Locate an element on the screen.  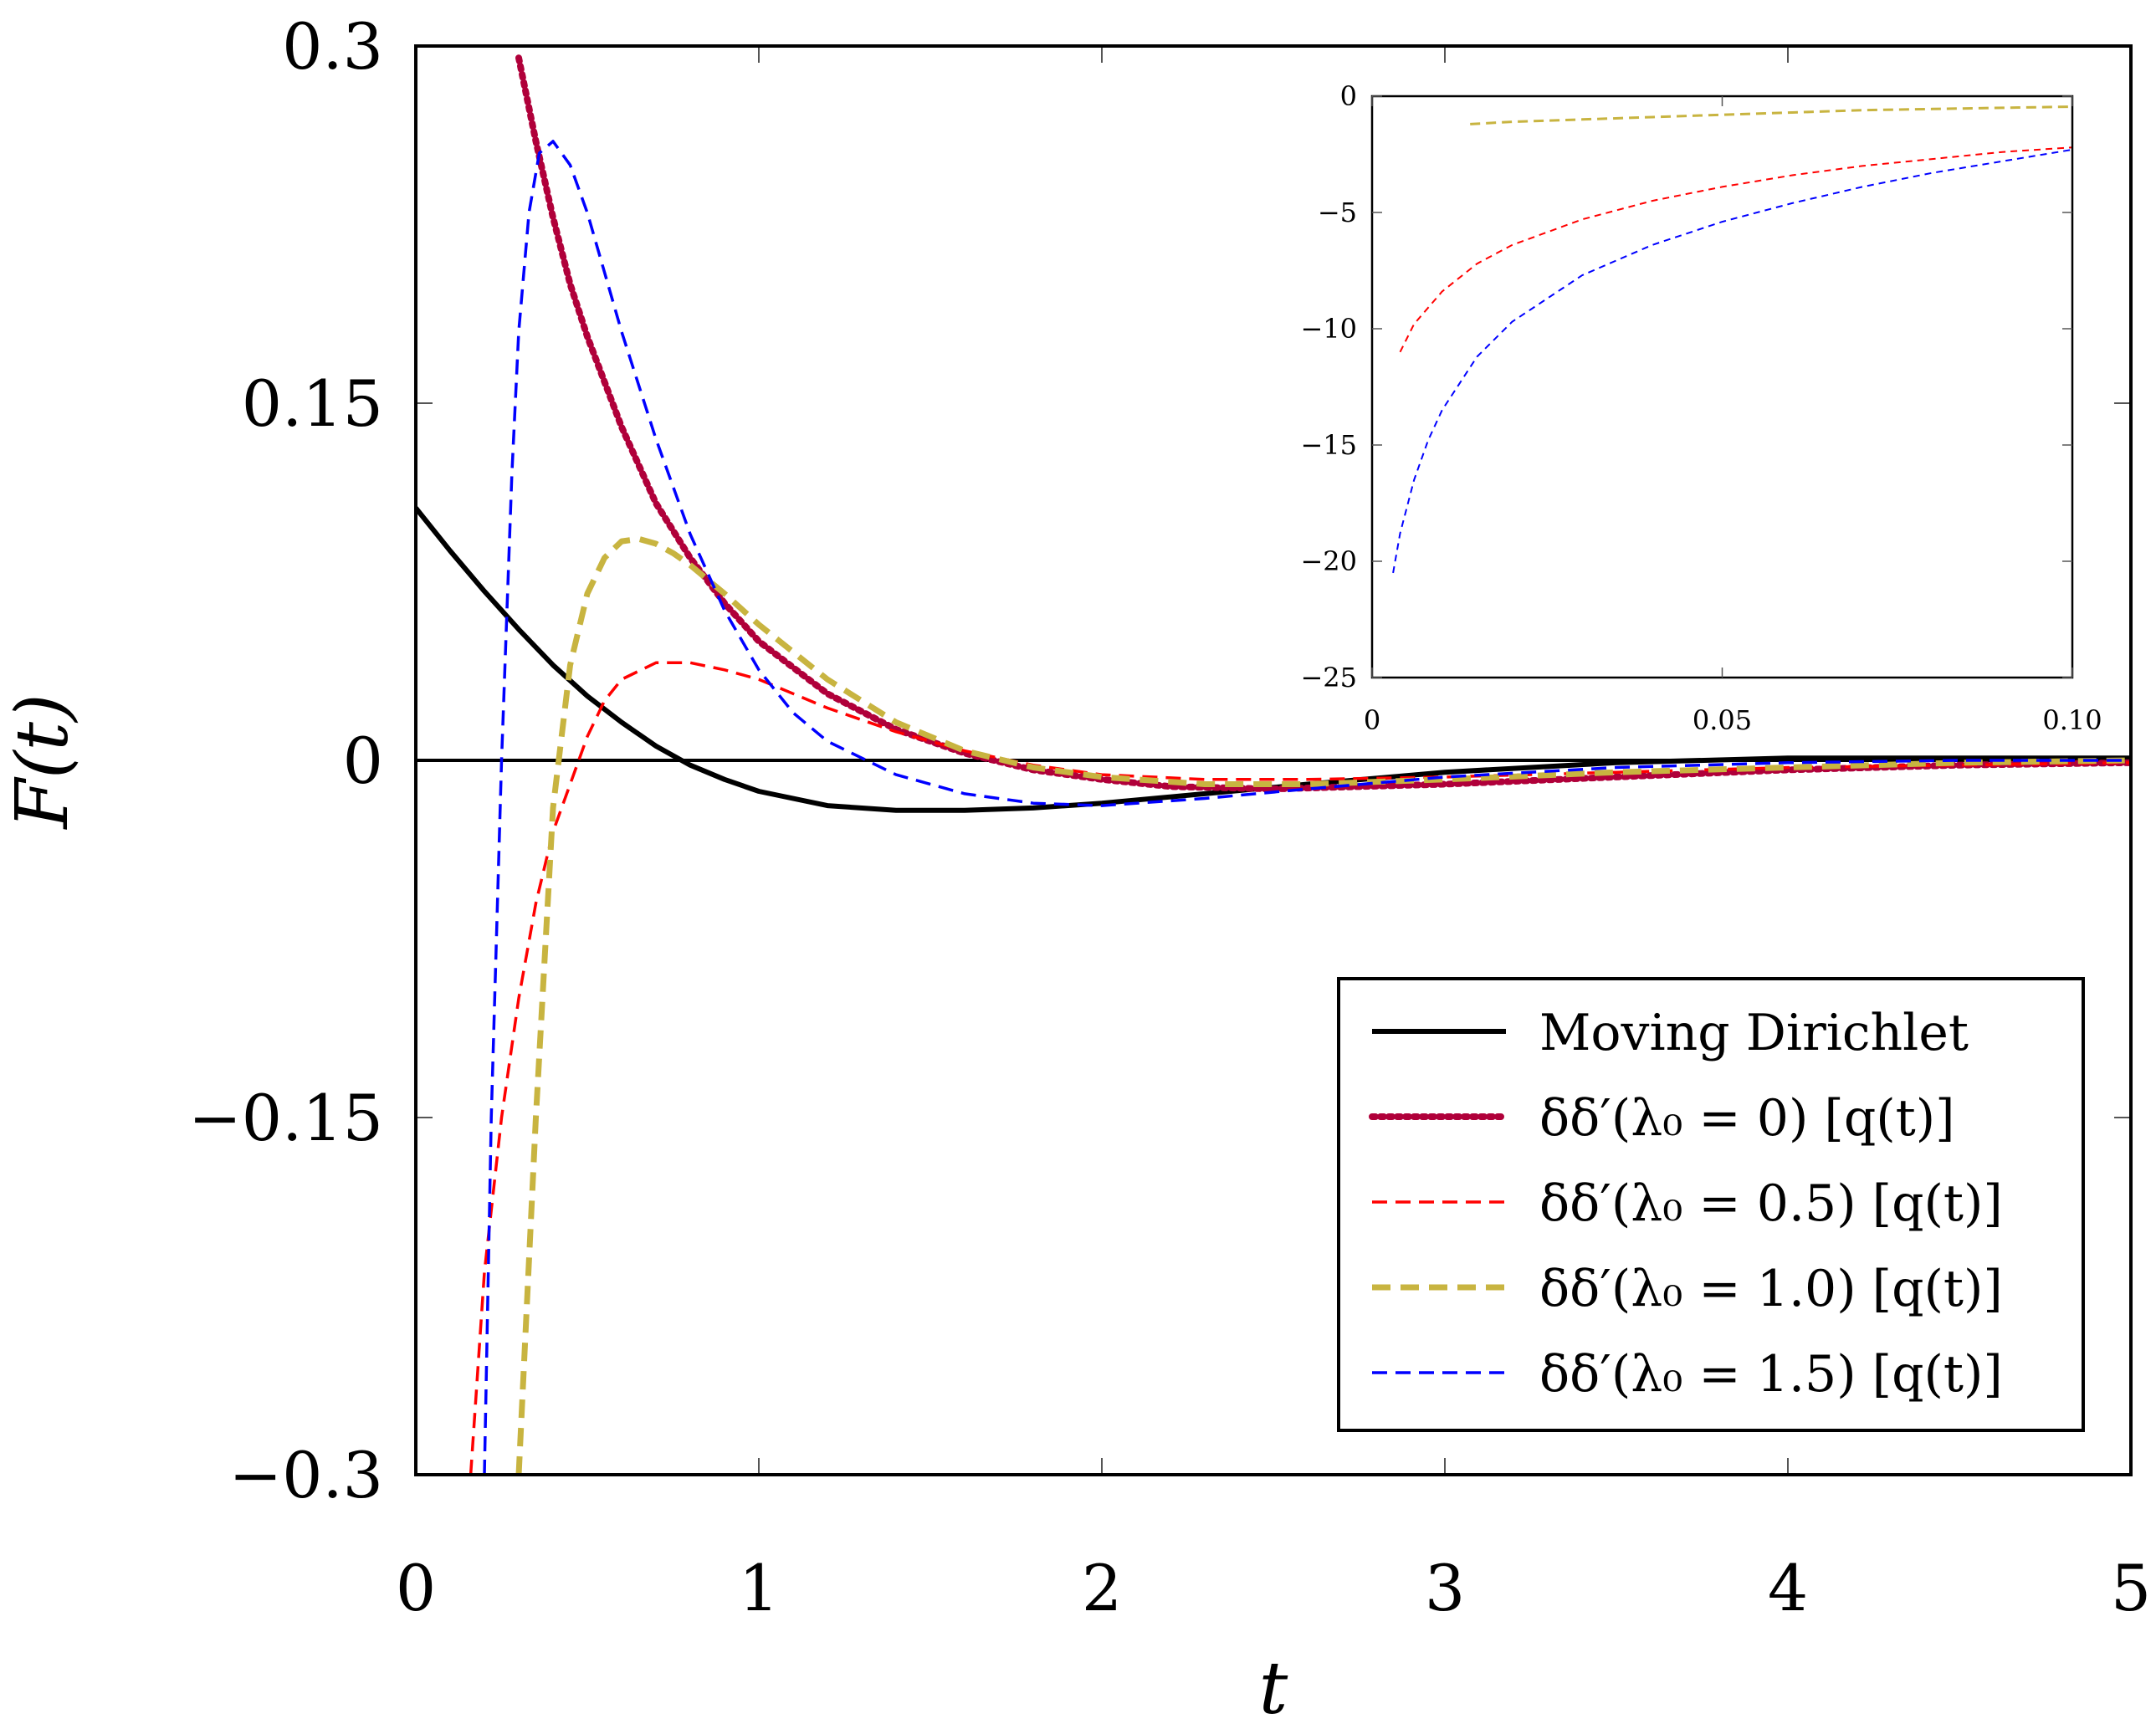
y-tick-label: −0.15 is located at coordinates (285, 1118).